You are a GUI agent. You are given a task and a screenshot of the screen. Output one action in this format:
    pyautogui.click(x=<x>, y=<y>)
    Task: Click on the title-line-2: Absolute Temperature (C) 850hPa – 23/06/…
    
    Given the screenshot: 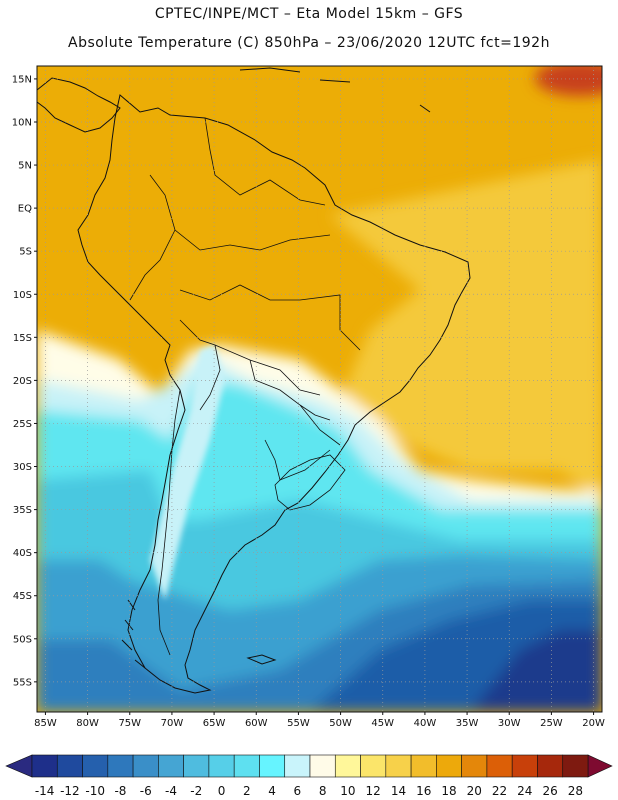 What is the action you would take?
    pyautogui.click(x=309, y=43)
    